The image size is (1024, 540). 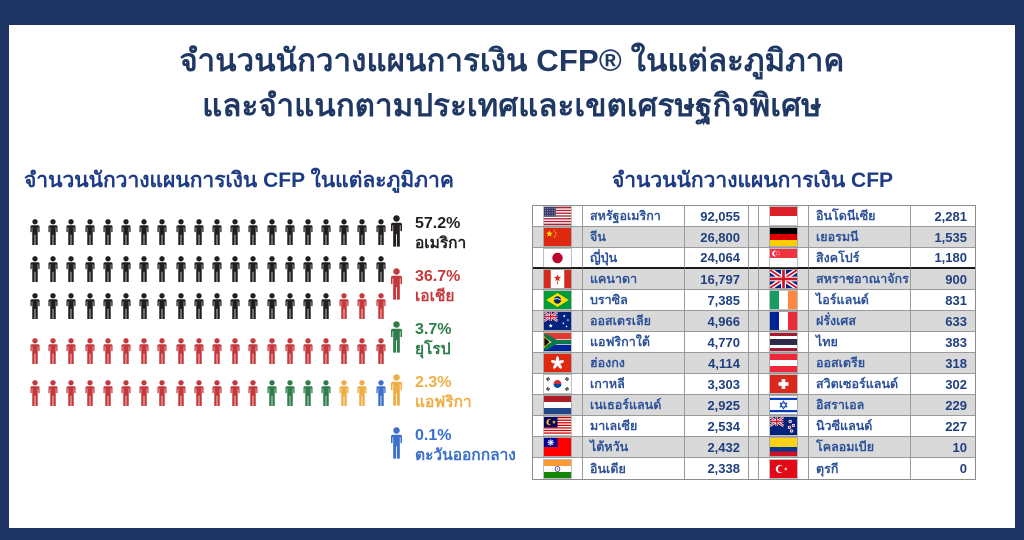 I want to click on value-cell: 0, so click(x=963, y=468).